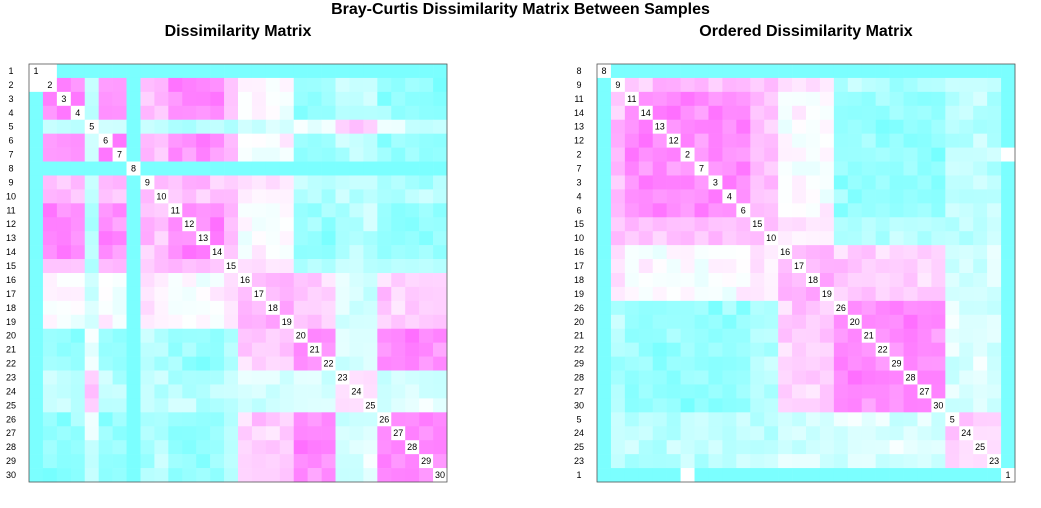  I want to click on row-label: 27, so click(579, 391).